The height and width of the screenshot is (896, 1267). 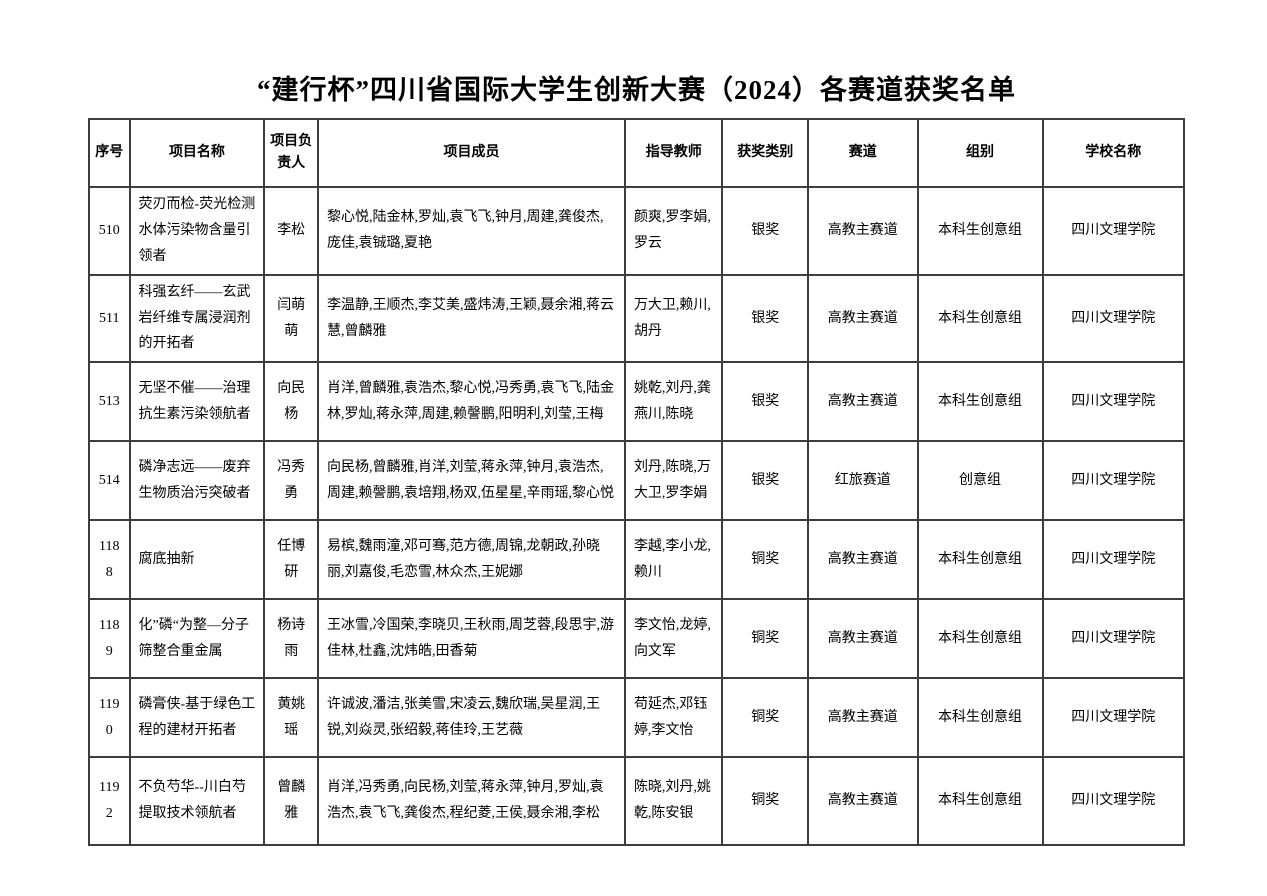 I want to click on cell-no: 1188, so click(x=109, y=560).